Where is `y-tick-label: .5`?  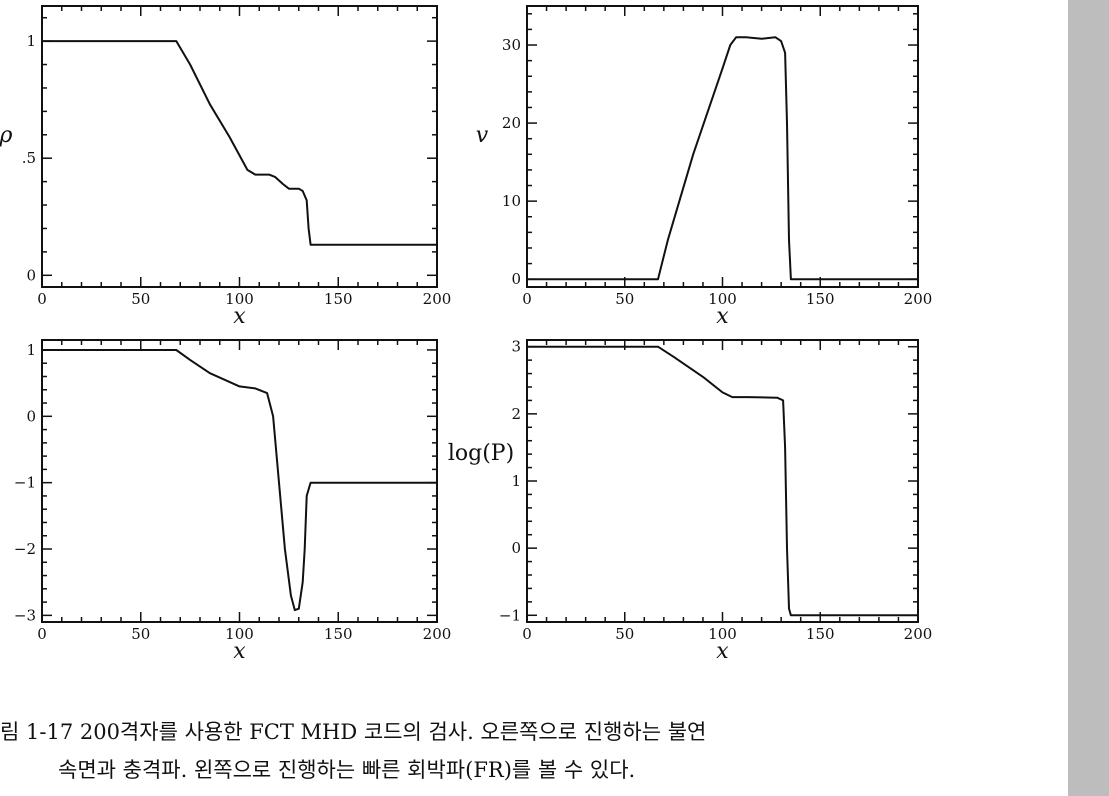
y-tick-label: .5 is located at coordinates (29, 158).